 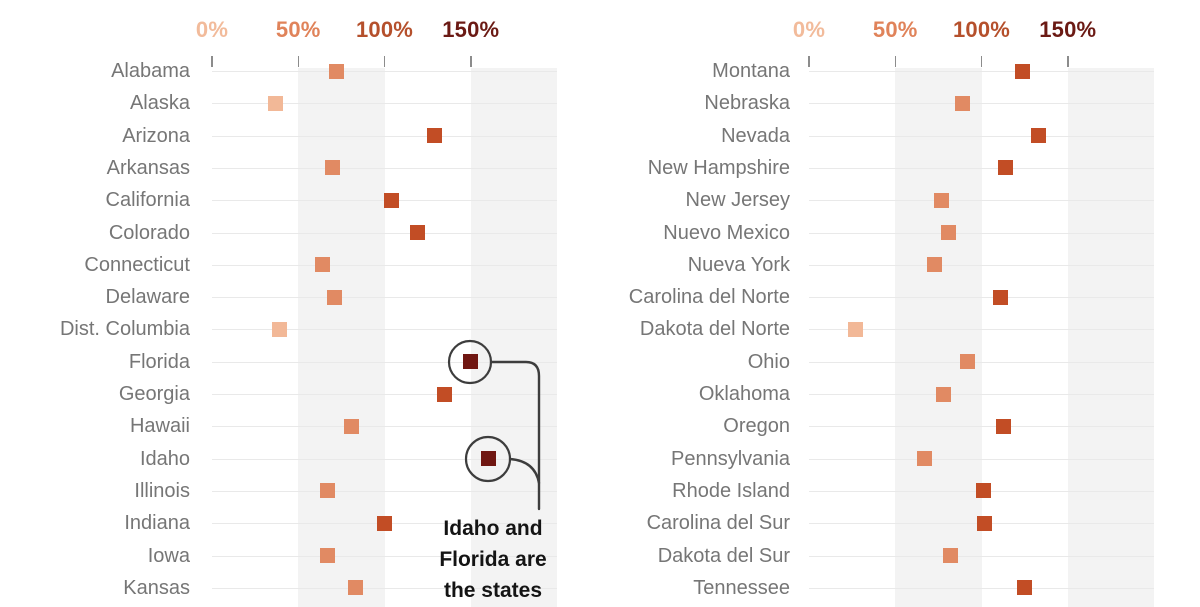 I want to click on state-label: Connecticut, so click(x=137, y=264).